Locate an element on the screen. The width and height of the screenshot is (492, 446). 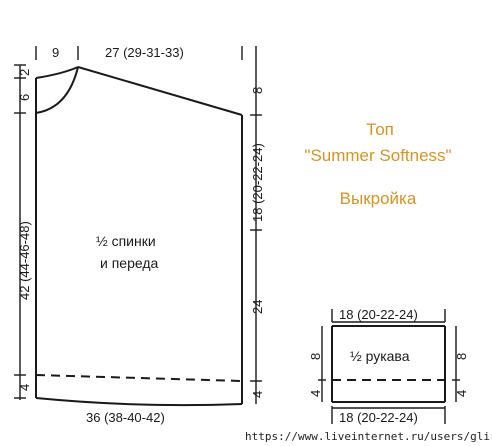
body-top-shoulder: 27 (29-31-33) is located at coordinates (144, 52).